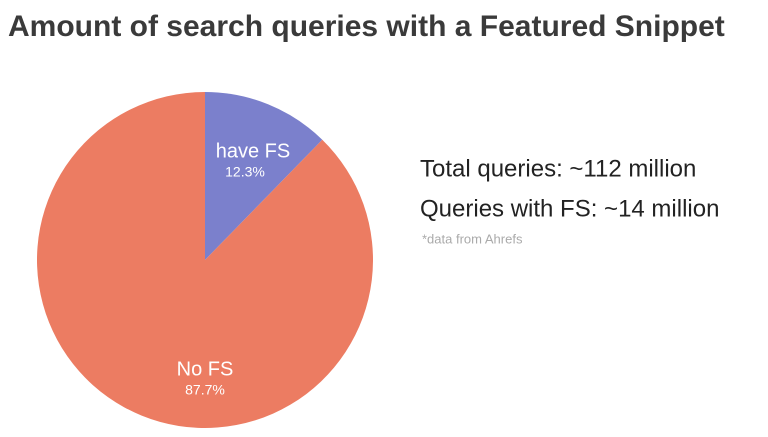 The width and height of the screenshot is (768, 437). I want to click on pie-slice, so click(264, 176).